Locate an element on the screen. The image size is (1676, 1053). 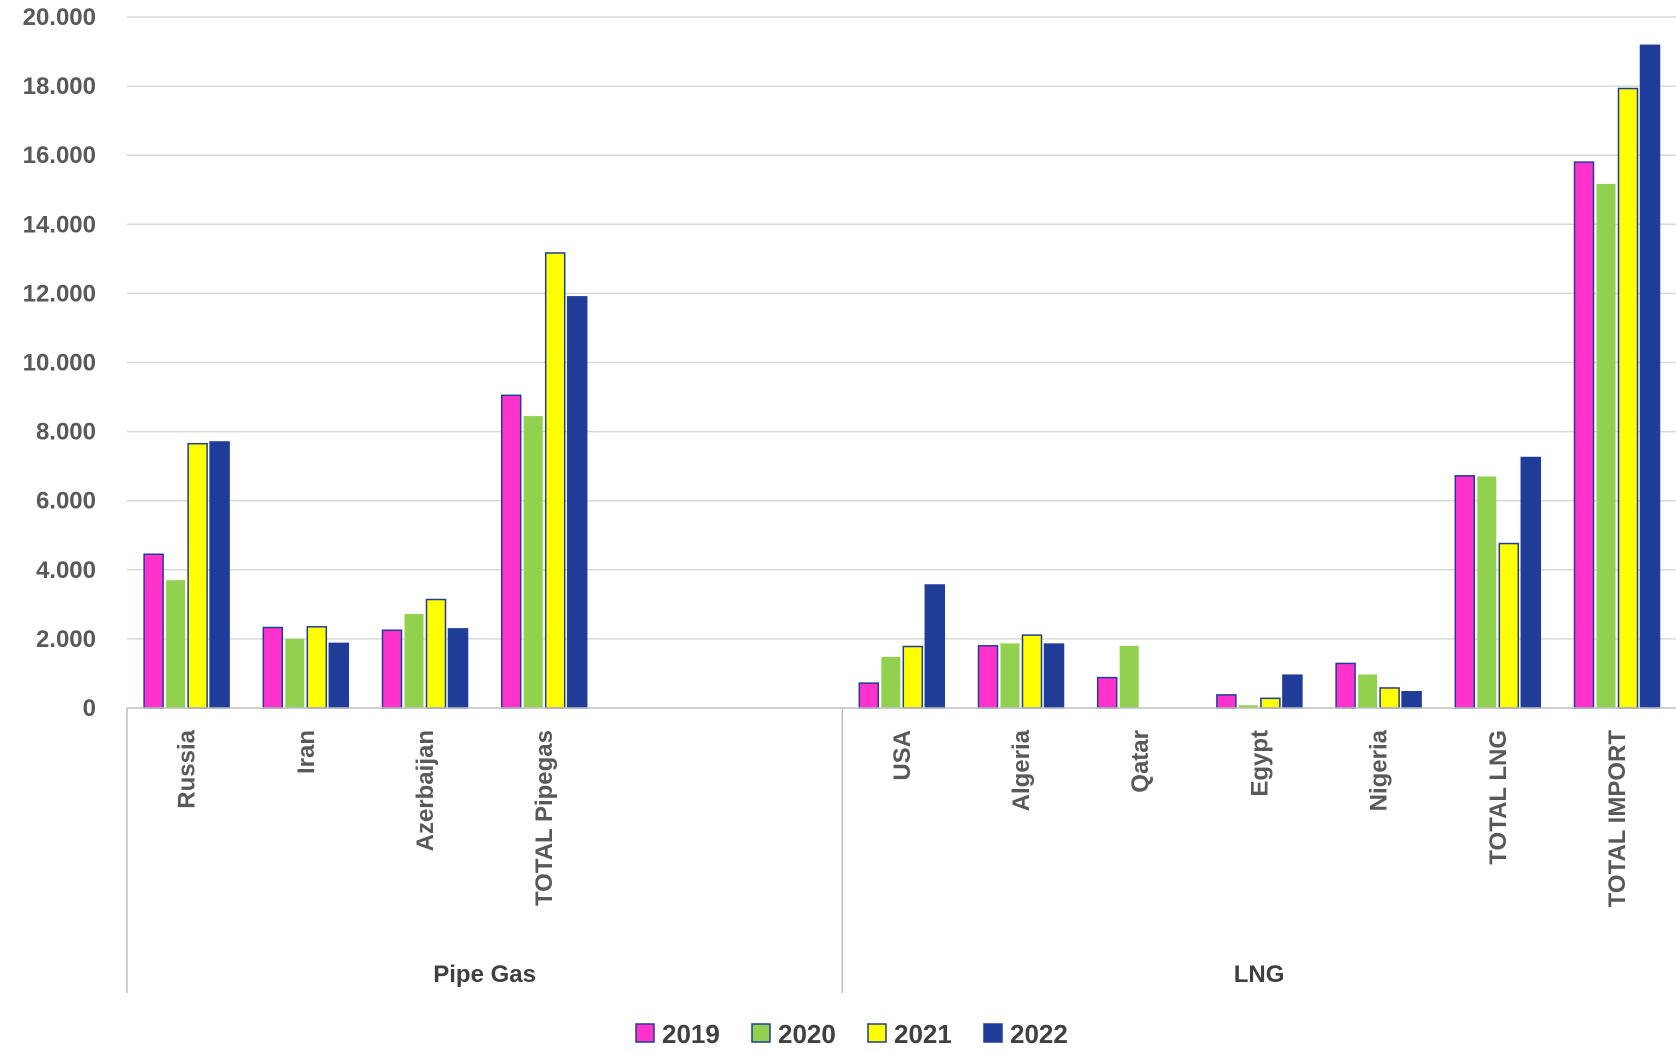
bar-qatar-2019 is located at coordinates (1107, 692).